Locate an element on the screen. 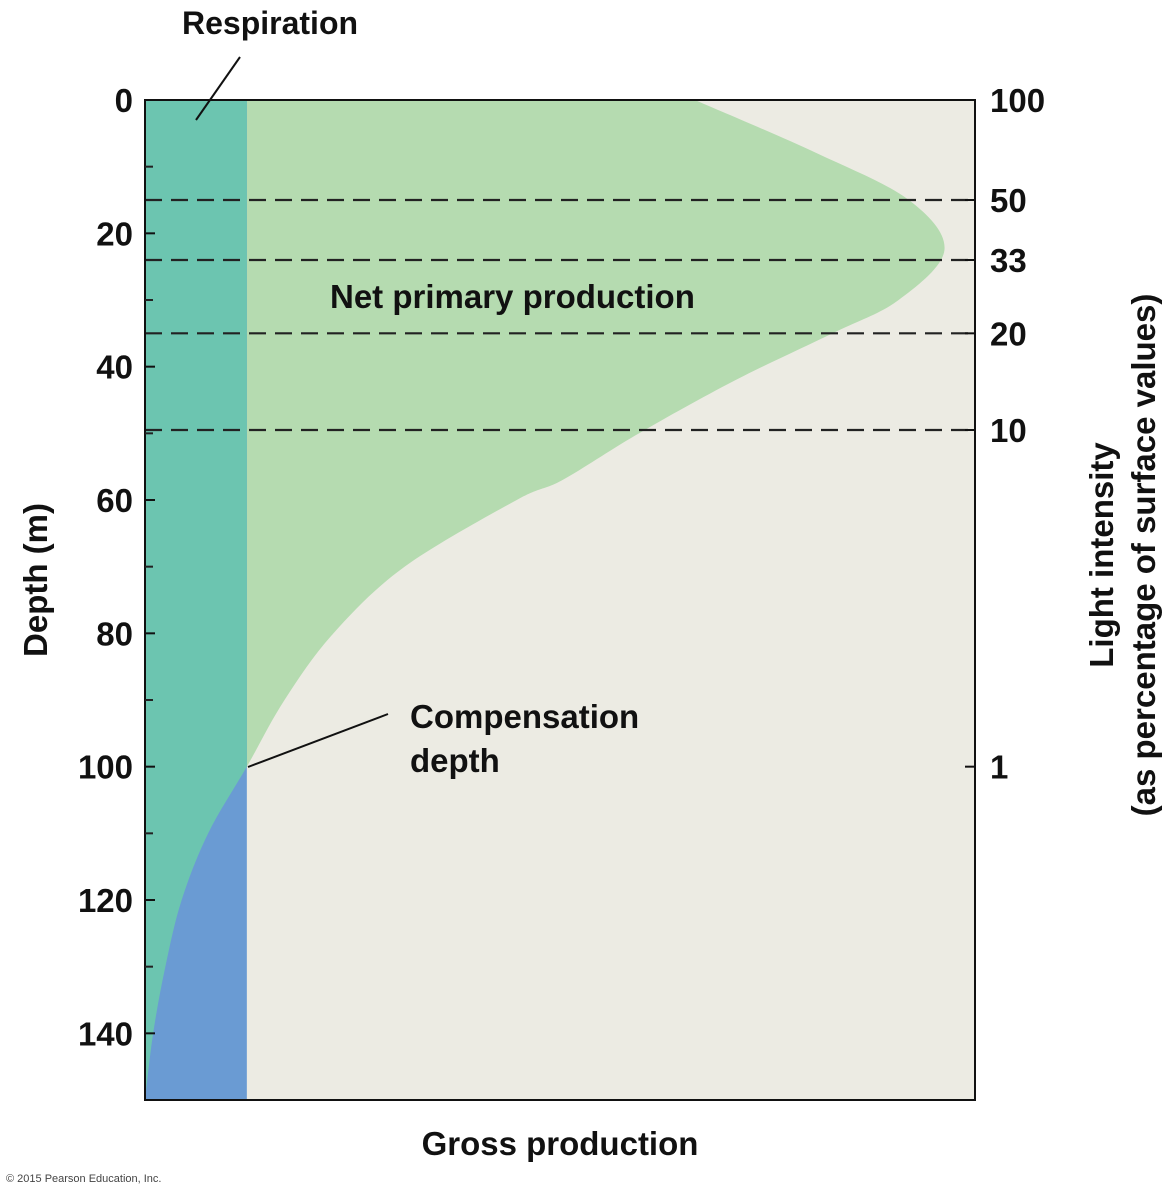 The height and width of the screenshot is (1200, 1176). respiration-label: Respiration is located at coordinates (270, 23).